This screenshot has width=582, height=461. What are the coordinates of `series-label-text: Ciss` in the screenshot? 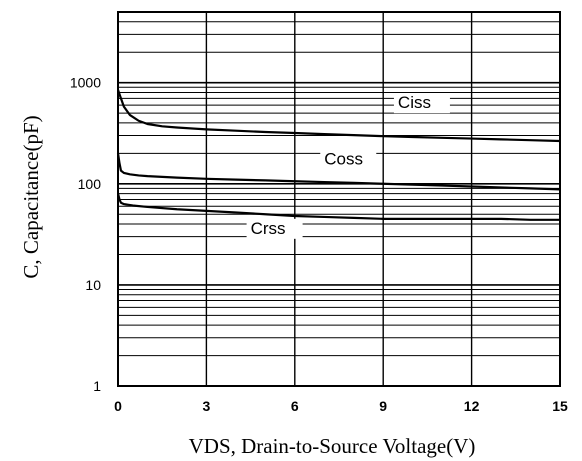 It's located at (414, 102).